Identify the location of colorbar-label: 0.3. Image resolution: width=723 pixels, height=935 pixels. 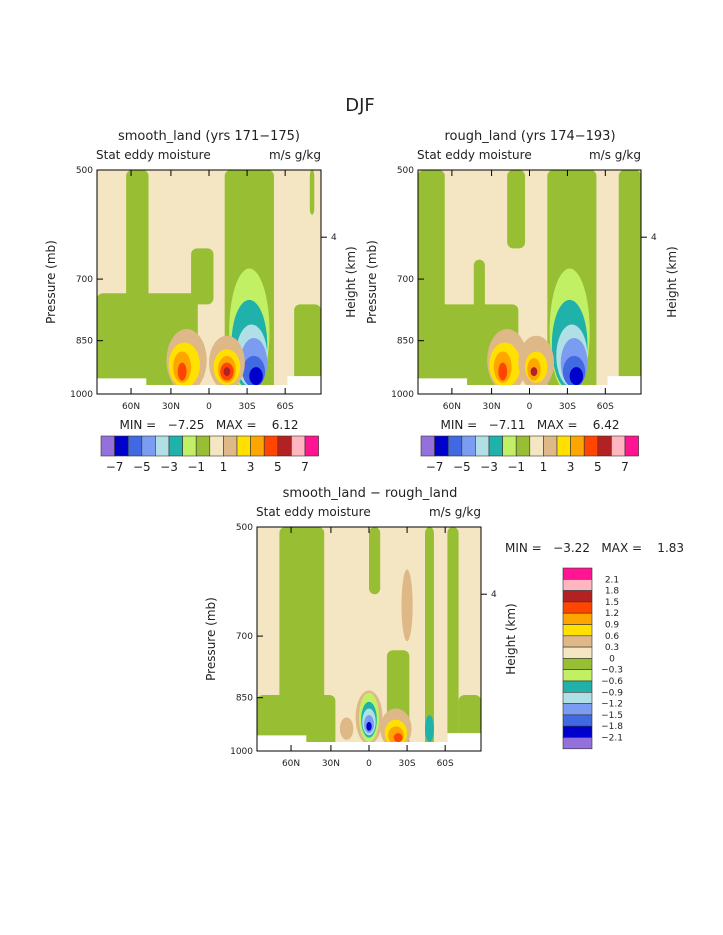
(612, 648).